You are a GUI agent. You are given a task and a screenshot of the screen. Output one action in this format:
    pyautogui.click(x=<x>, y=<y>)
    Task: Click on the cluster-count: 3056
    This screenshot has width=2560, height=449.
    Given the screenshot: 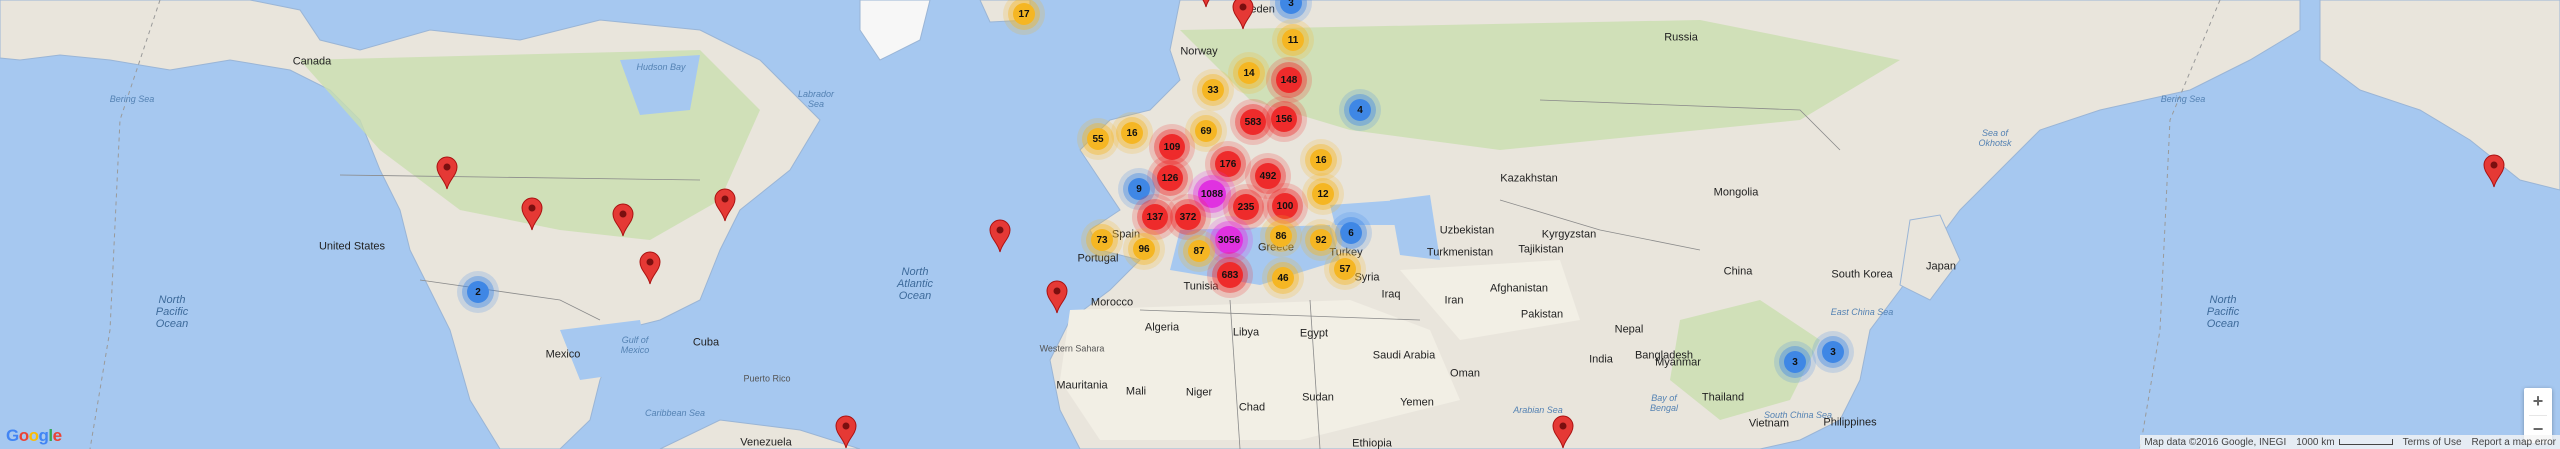 What is the action you would take?
    pyautogui.click(x=1229, y=240)
    